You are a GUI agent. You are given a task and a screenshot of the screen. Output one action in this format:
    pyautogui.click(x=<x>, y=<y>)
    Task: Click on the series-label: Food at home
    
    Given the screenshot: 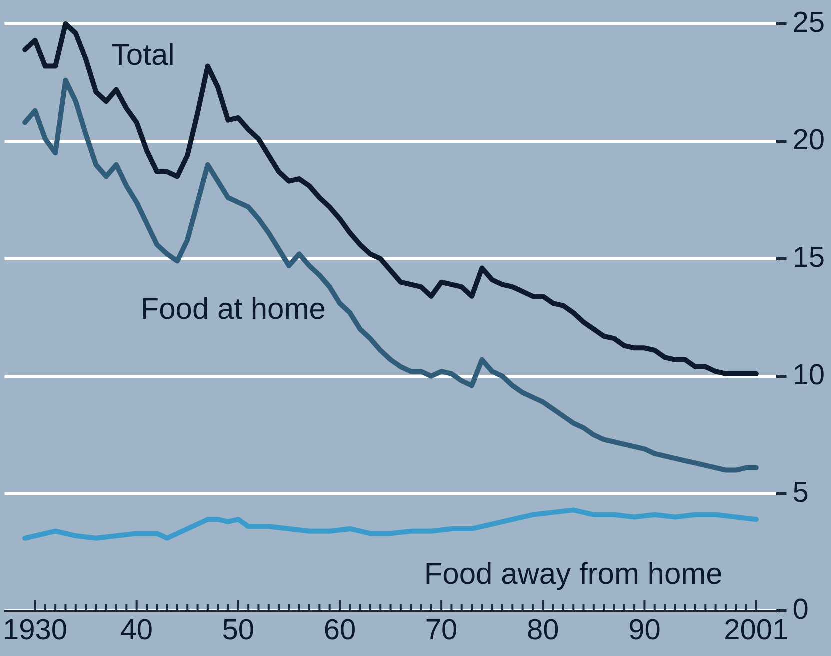 What is the action you would take?
    pyautogui.click(x=233, y=309)
    